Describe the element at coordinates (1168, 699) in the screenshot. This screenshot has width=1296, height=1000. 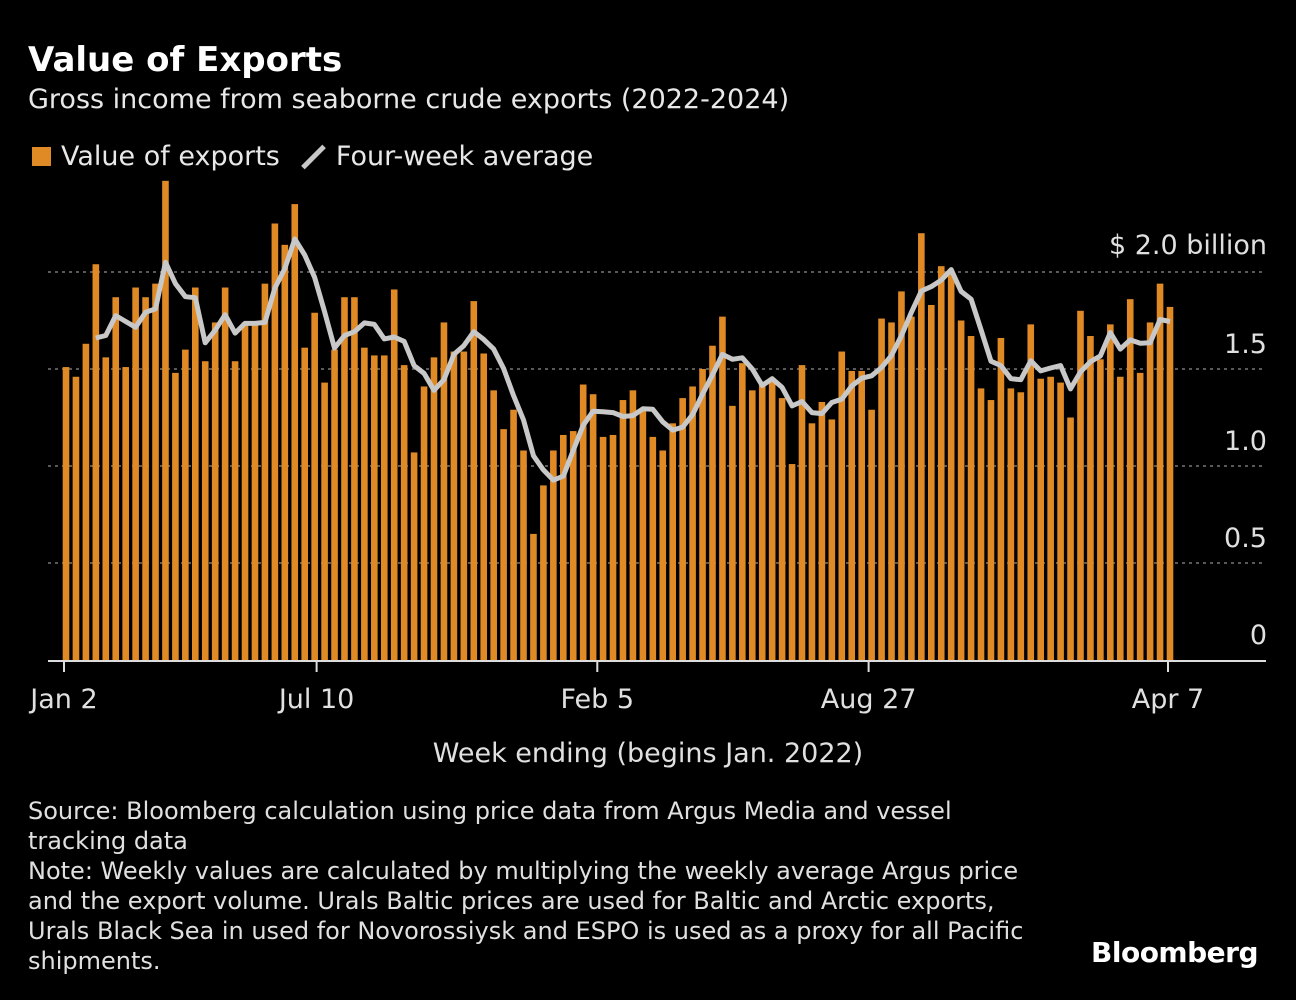
I see `x-tick-label: Apr 7` at that location.